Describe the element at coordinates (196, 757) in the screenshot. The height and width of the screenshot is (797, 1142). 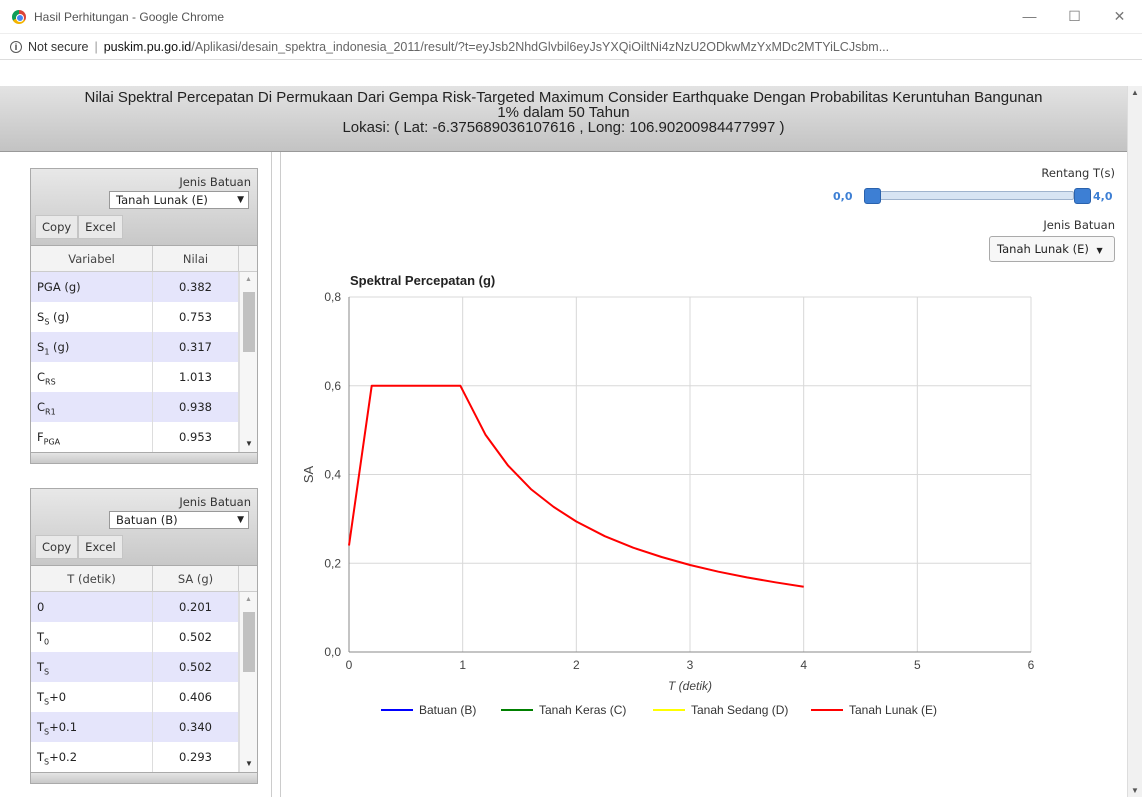
I see `sa-cell: 0.293` at that location.